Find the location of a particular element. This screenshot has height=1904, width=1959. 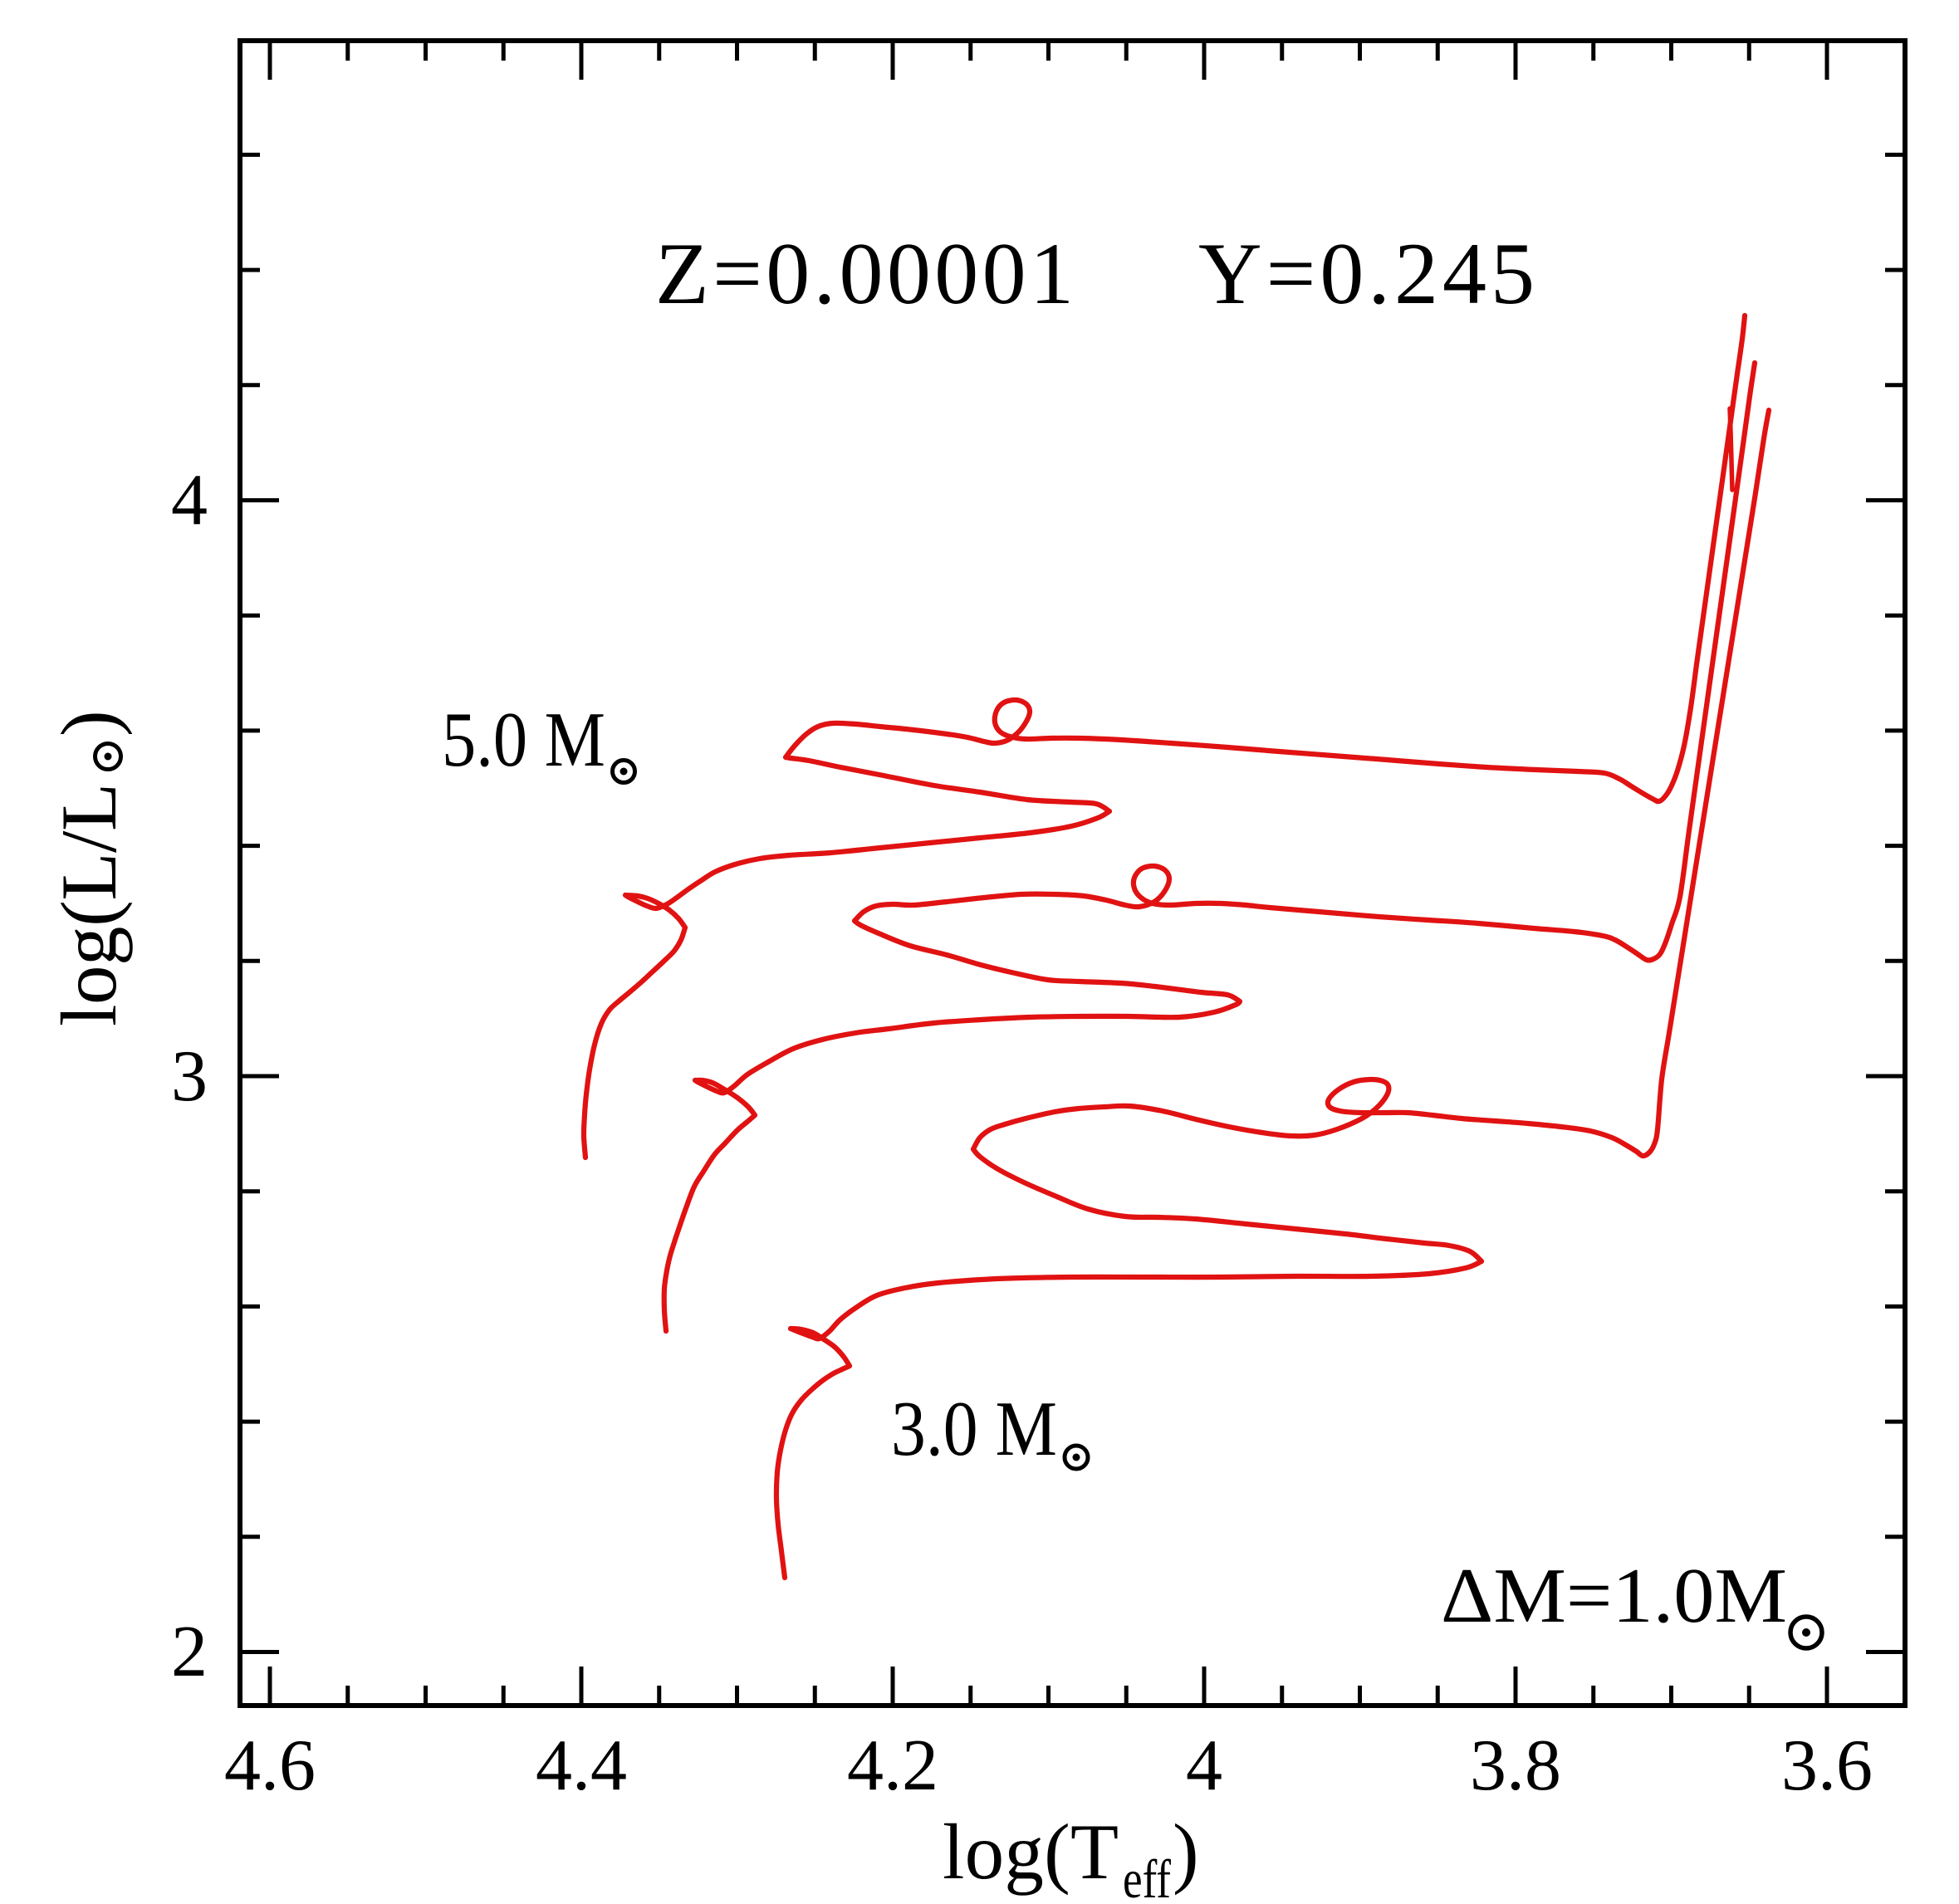

svg-text: 3.8 is located at coordinates (1515, 1765).